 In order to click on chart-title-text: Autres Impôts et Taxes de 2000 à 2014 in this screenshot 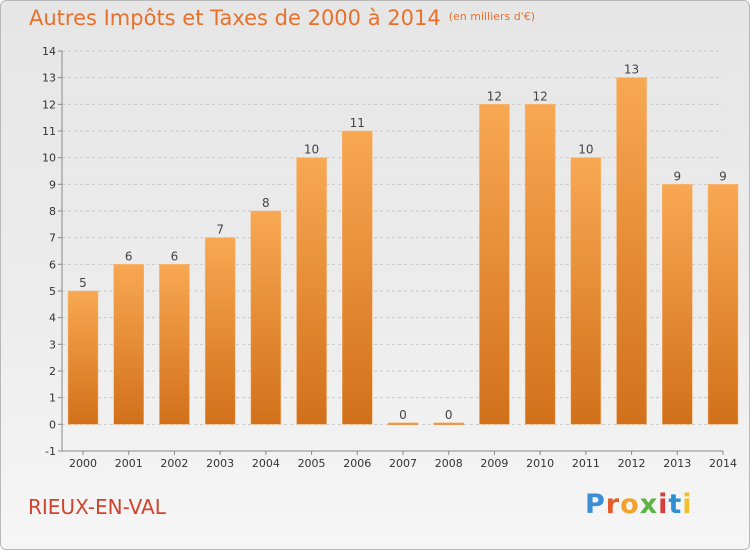, I will do `click(235, 18)`.